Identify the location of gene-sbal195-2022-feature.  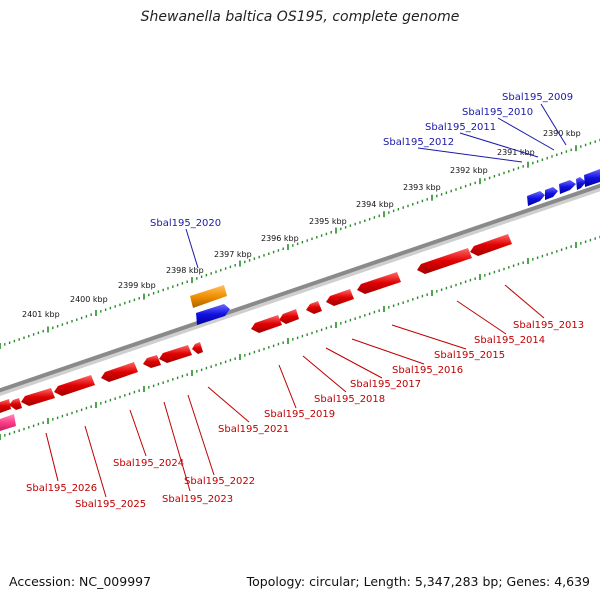
(175, 354).